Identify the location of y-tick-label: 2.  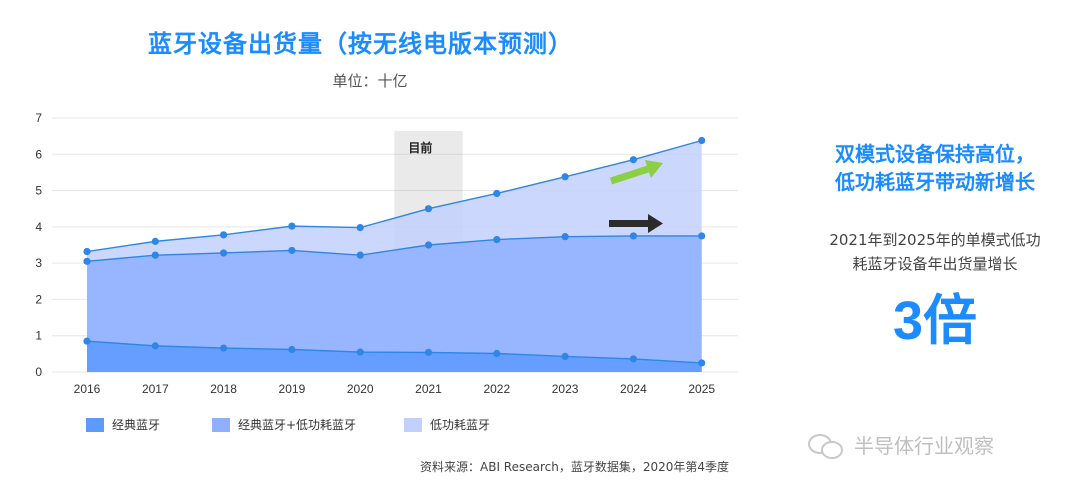
(38, 299).